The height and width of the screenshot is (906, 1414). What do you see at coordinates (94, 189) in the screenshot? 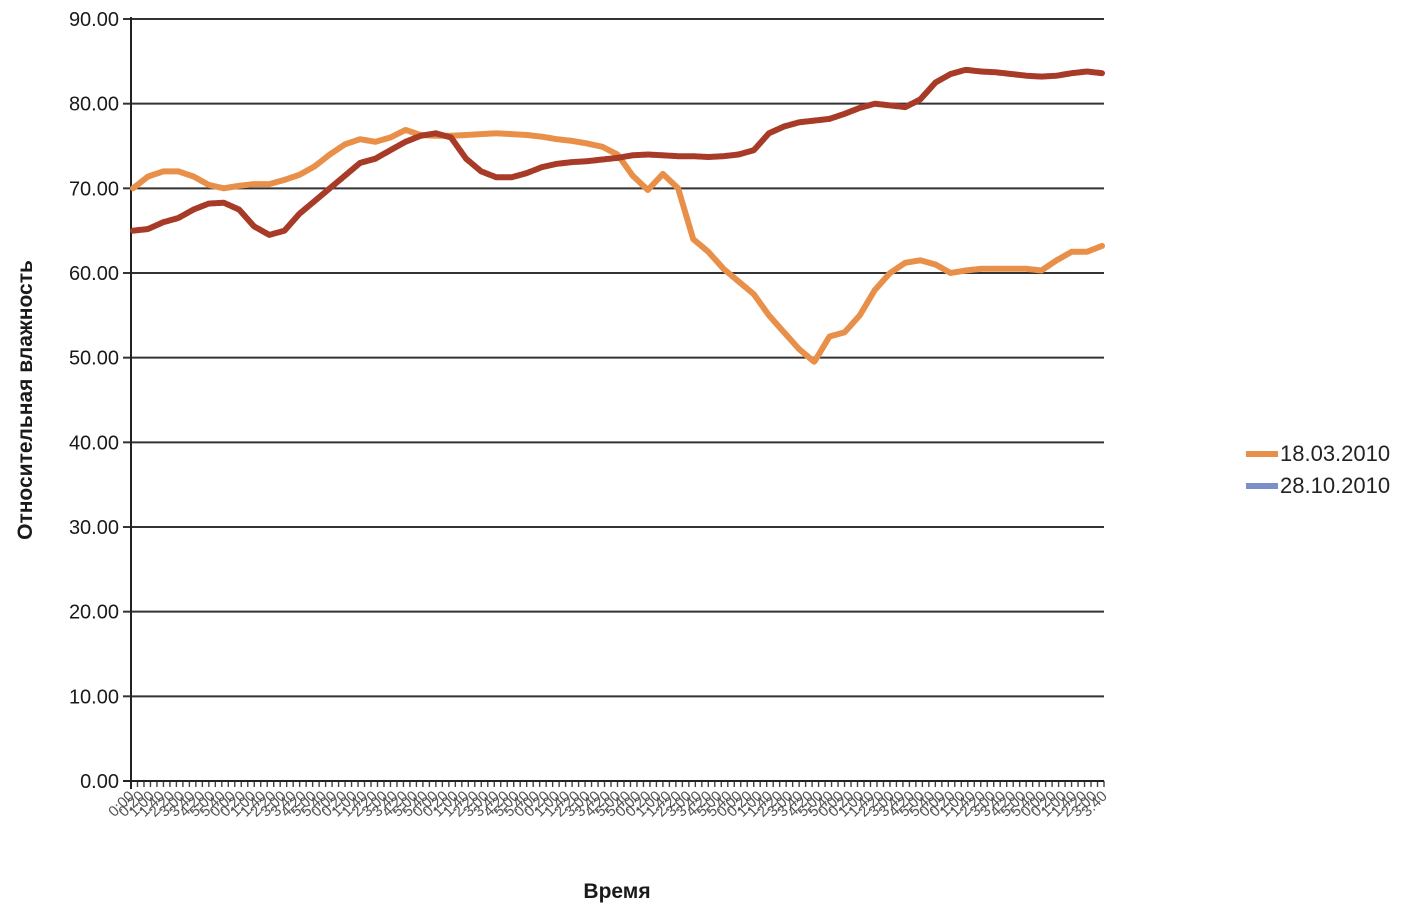
I see `y-tick-label: 70.00` at bounding box center [94, 189].